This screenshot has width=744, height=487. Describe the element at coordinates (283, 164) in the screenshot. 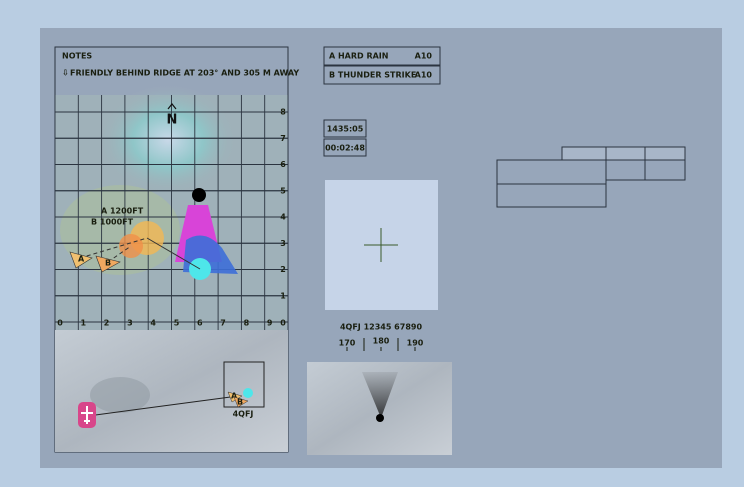

I see `y-label: 6` at that location.